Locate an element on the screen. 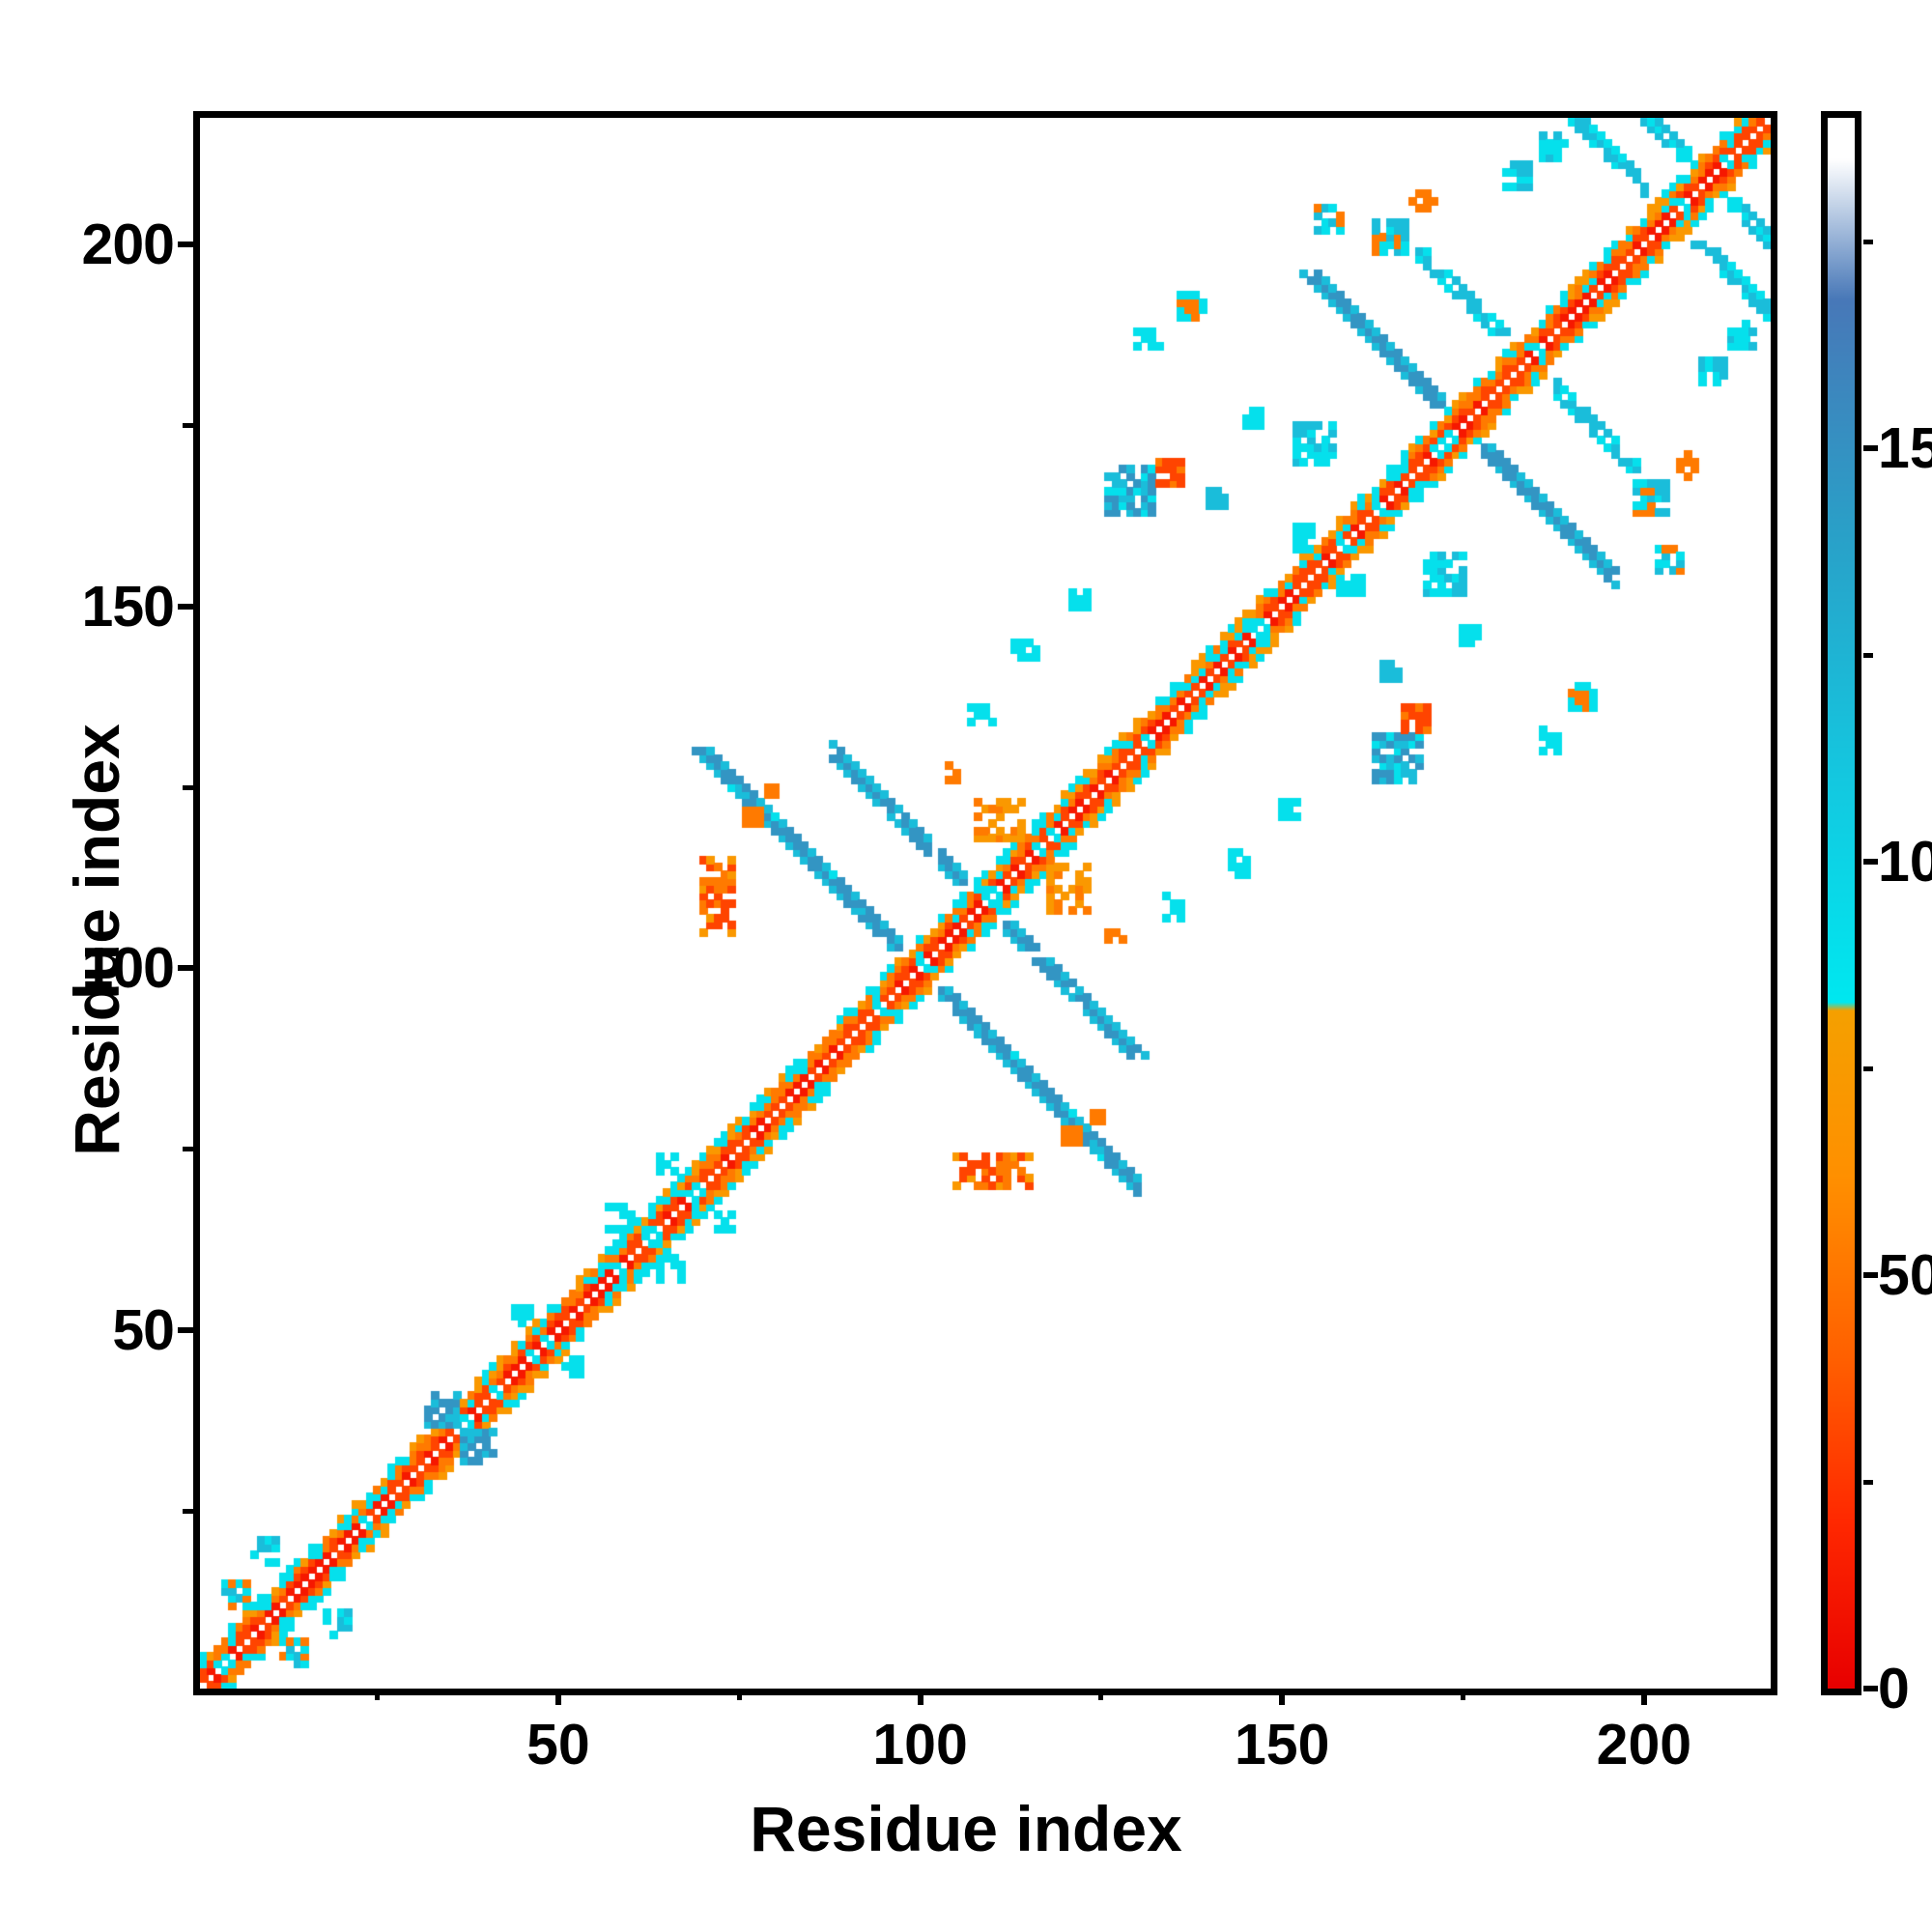  x-axis-tick-label: 50 is located at coordinates (558, 1744).